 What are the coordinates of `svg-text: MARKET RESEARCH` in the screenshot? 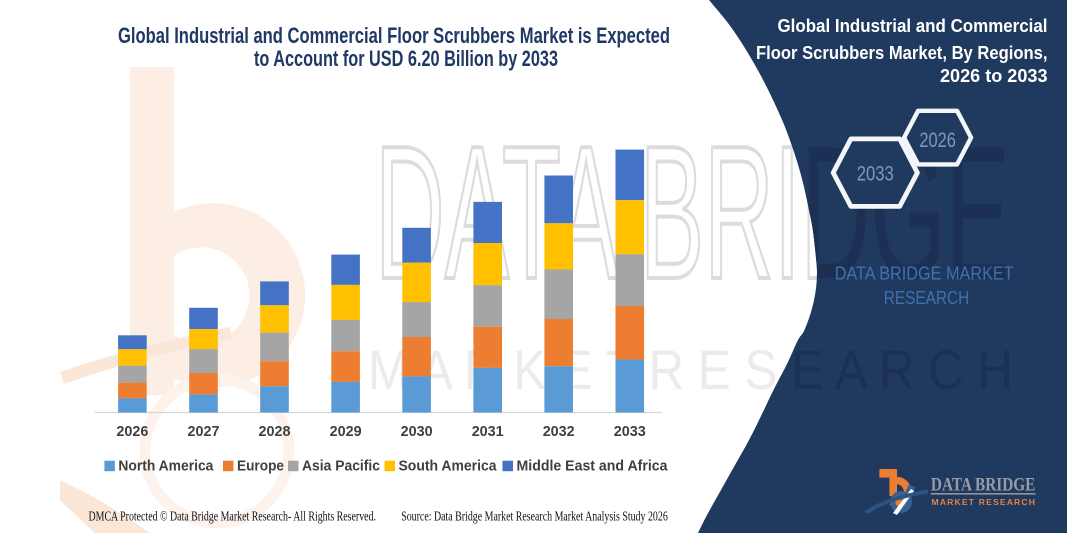 It's located at (984, 502).